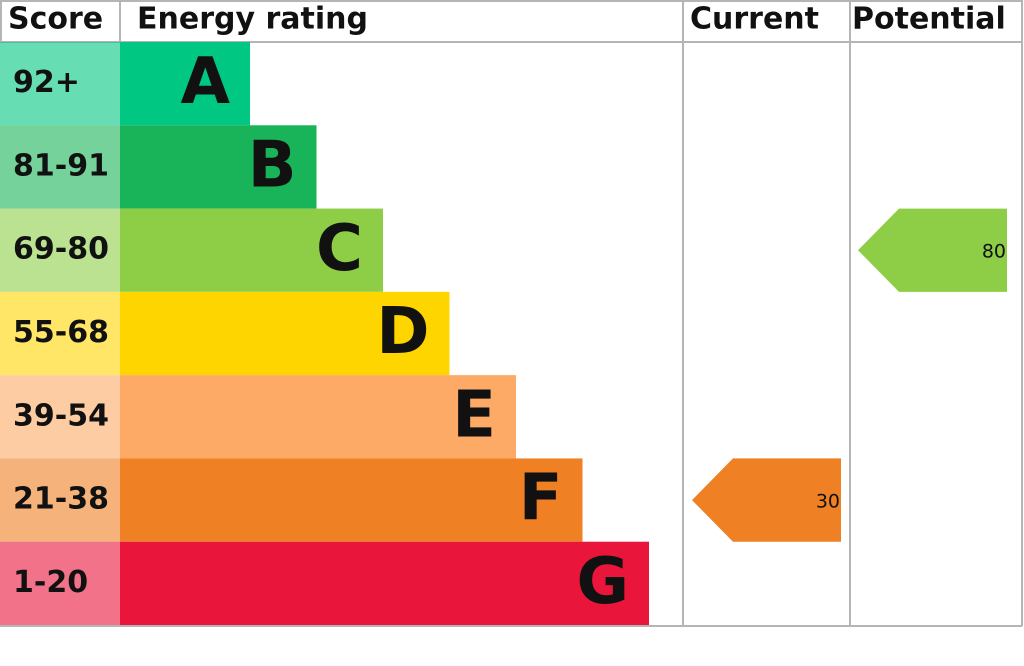 The image size is (1024, 666). I want to click on rating-letter: F, so click(541, 499).